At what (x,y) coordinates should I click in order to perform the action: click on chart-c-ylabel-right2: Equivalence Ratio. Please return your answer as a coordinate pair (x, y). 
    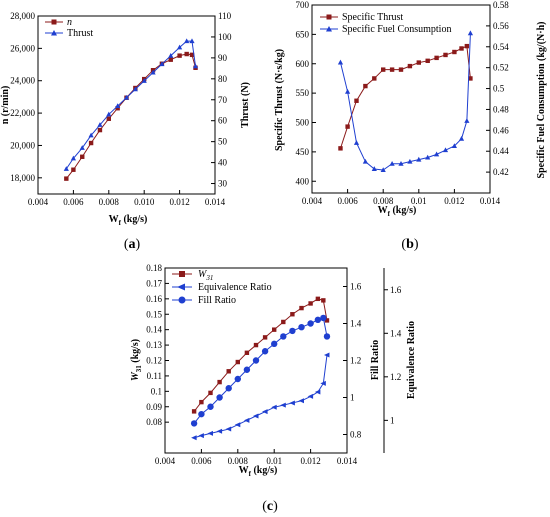
    Looking at the image, I should click on (411, 360).